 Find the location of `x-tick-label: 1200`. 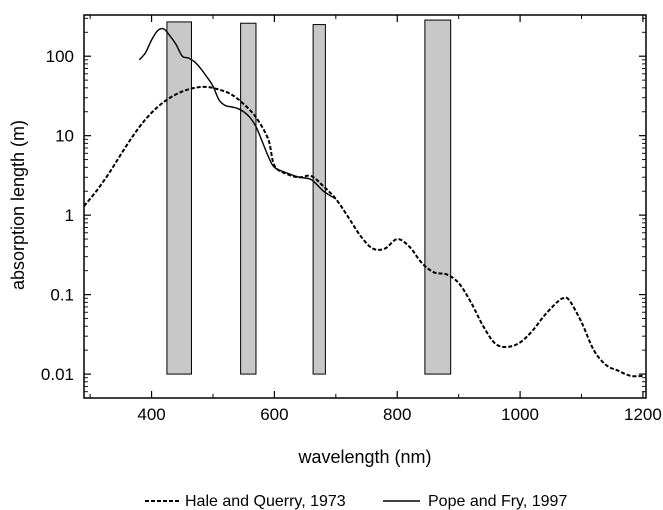

x-tick-label: 1200 is located at coordinates (643, 414).